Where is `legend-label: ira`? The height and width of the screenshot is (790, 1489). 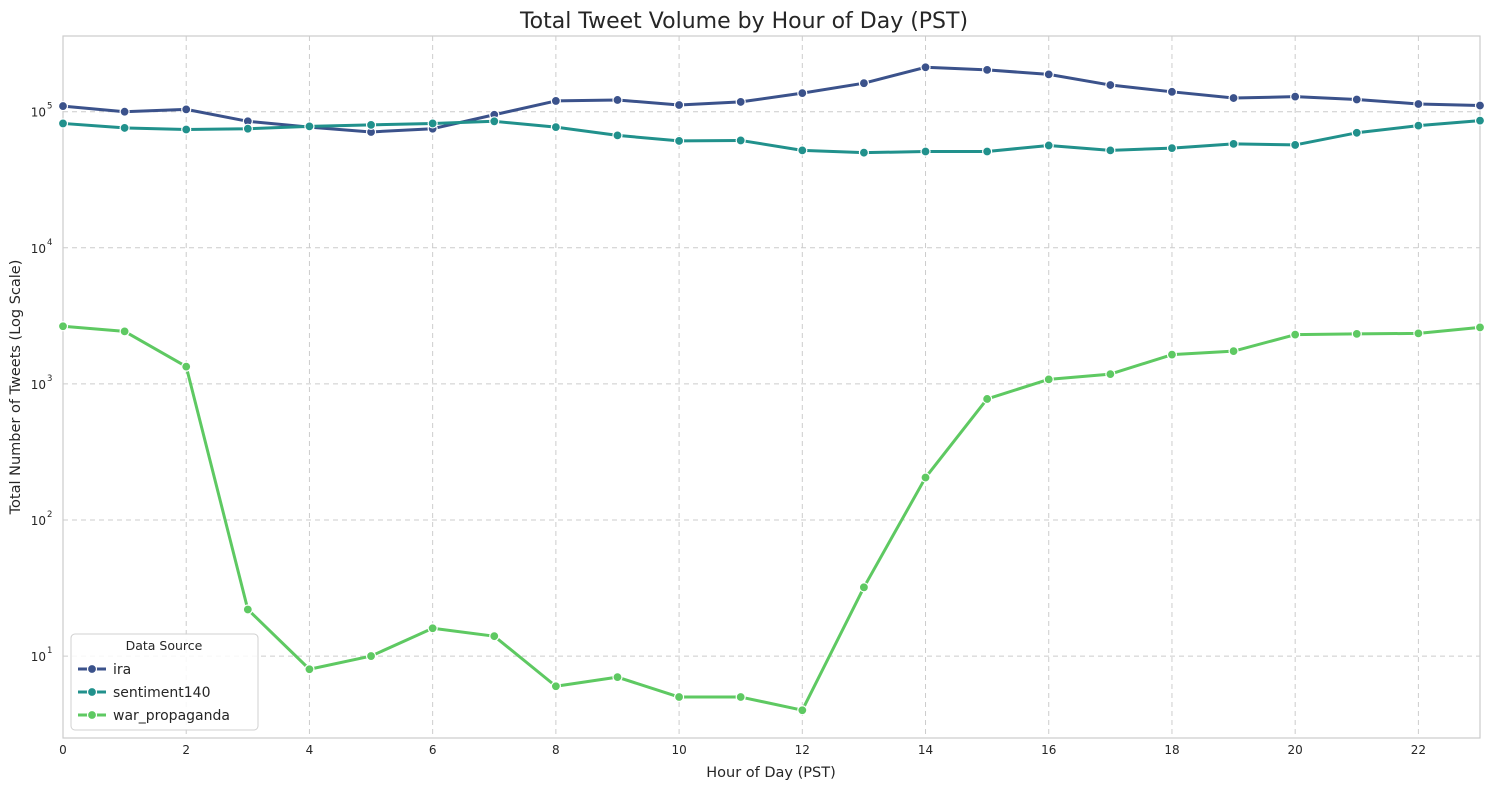
legend-label: ira is located at coordinates (122, 670).